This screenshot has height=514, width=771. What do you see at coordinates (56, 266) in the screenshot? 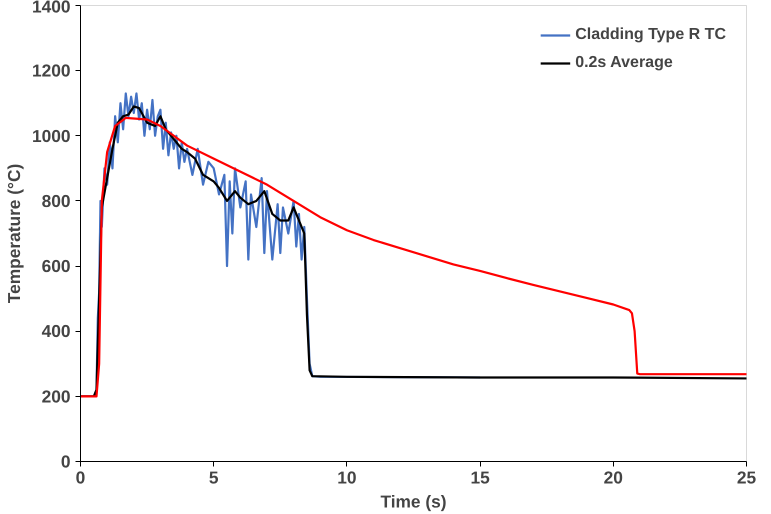
I see `y-tick-label: 600` at bounding box center [56, 266].